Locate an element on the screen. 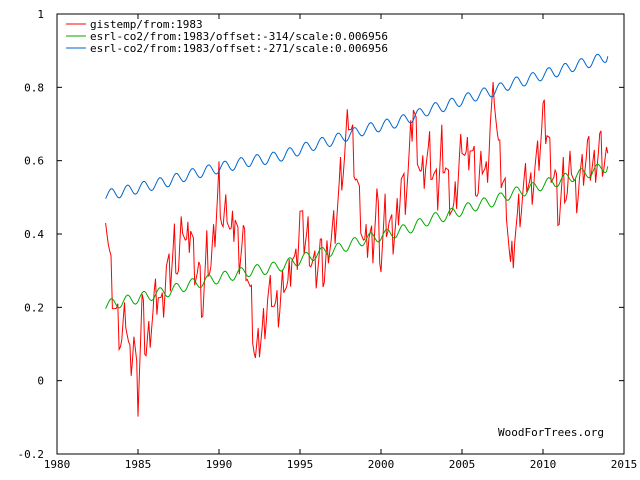 The width and height of the screenshot is (640, 480). y-tick-label: 0.8 is located at coordinates (34, 87).